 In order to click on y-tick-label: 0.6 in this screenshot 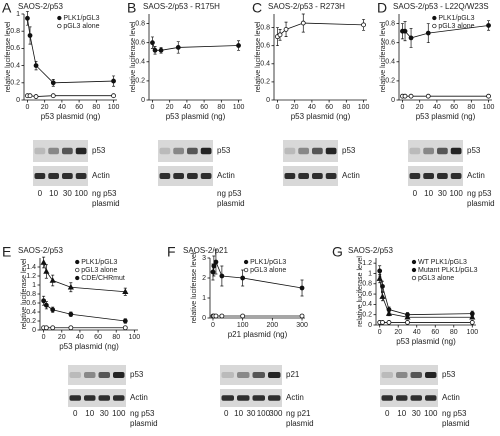, I will do `click(15, 48)`.